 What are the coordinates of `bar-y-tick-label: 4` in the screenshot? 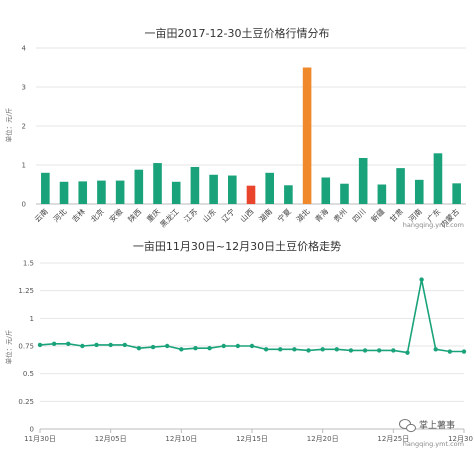 It's located at (24, 49).